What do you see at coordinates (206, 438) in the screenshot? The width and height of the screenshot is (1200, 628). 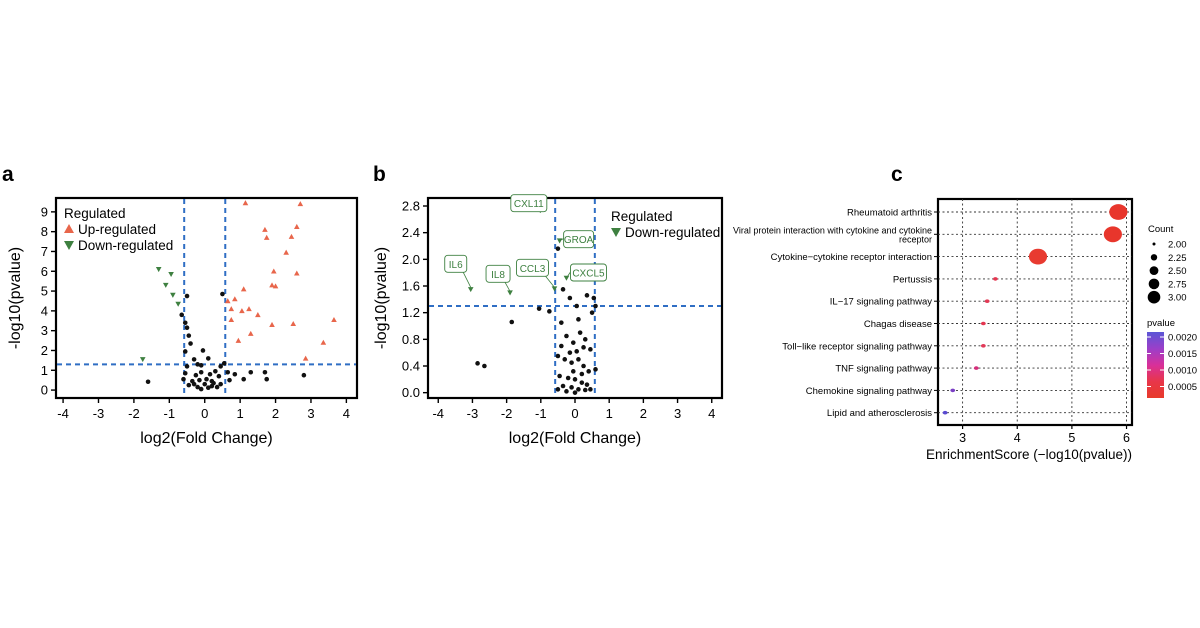 I see `x-axis-label: log2(Fold Change)` at bounding box center [206, 438].